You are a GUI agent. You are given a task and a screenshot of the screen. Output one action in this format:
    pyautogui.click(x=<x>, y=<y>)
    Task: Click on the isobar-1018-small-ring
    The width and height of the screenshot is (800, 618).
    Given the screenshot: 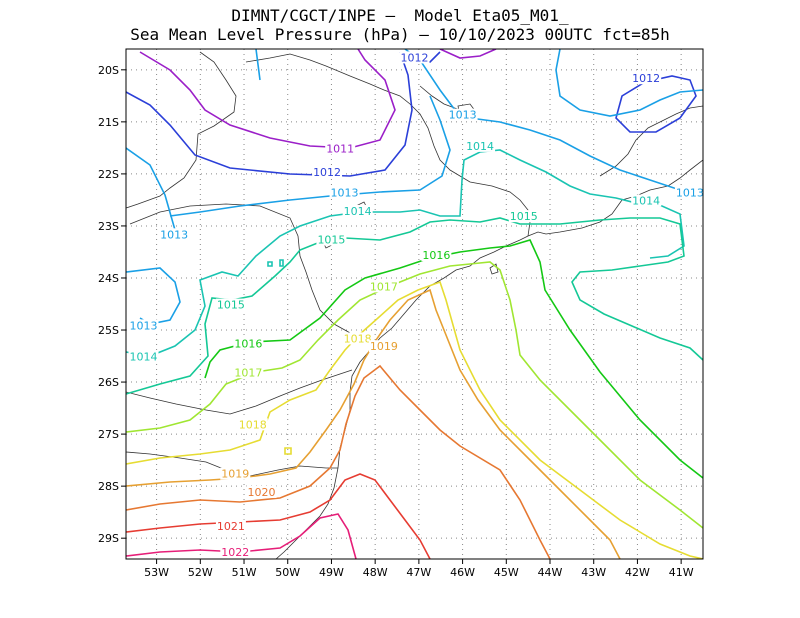 What is the action you would take?
    pyautogui.click(x=288, y=451)
    